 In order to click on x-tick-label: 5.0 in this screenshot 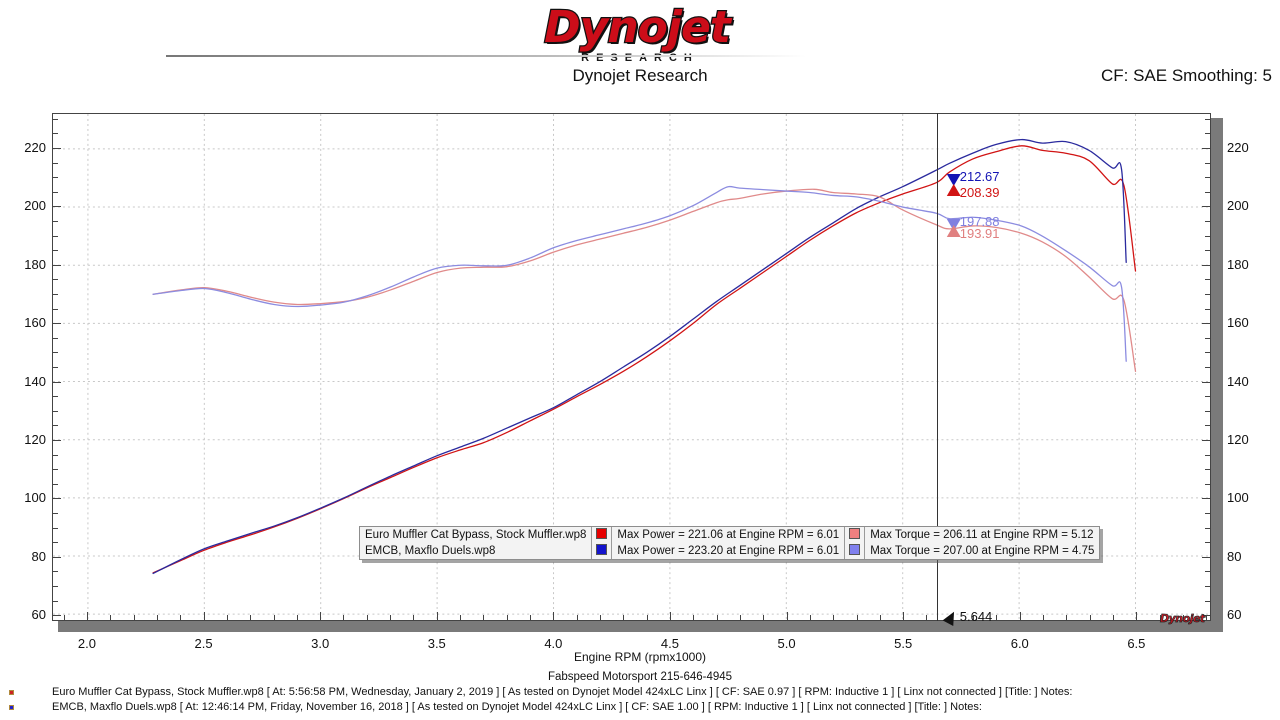, I will do `click(786, 643)`.